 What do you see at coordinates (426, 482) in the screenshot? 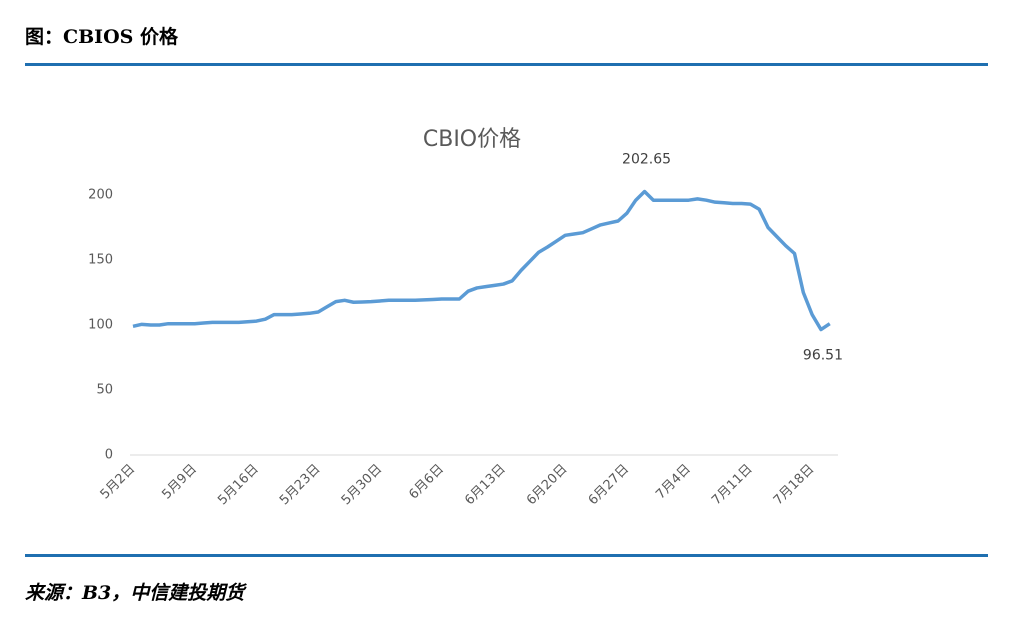
I see `x-tick-label: 6月6日` at bounding box center [426, 482].